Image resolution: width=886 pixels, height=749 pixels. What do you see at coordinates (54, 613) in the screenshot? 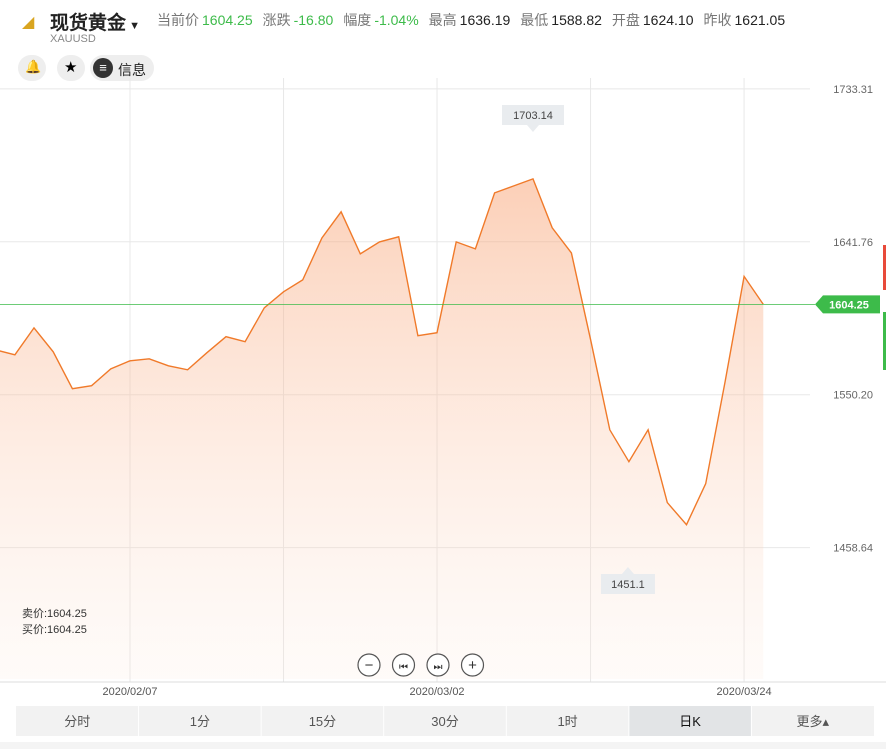
I see `sell-price: 卖价:1604.25` at bounding box center [54, 613].